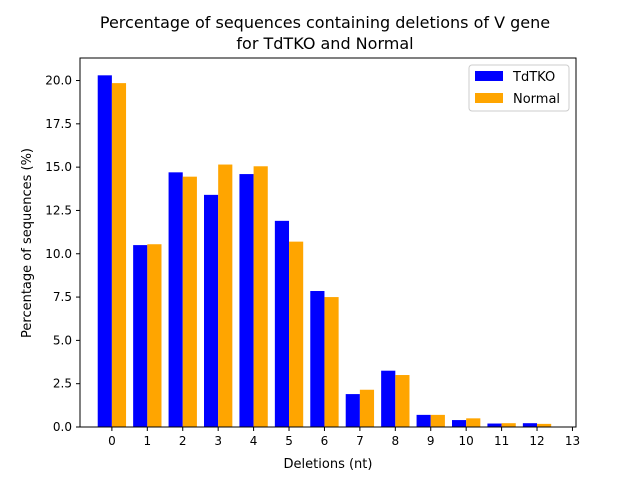  What do you see at coordinates (324, 43) in the screenshot?
I see `chart-title-line2: for TdTKO and Normal` at bounding box center [324, 43].